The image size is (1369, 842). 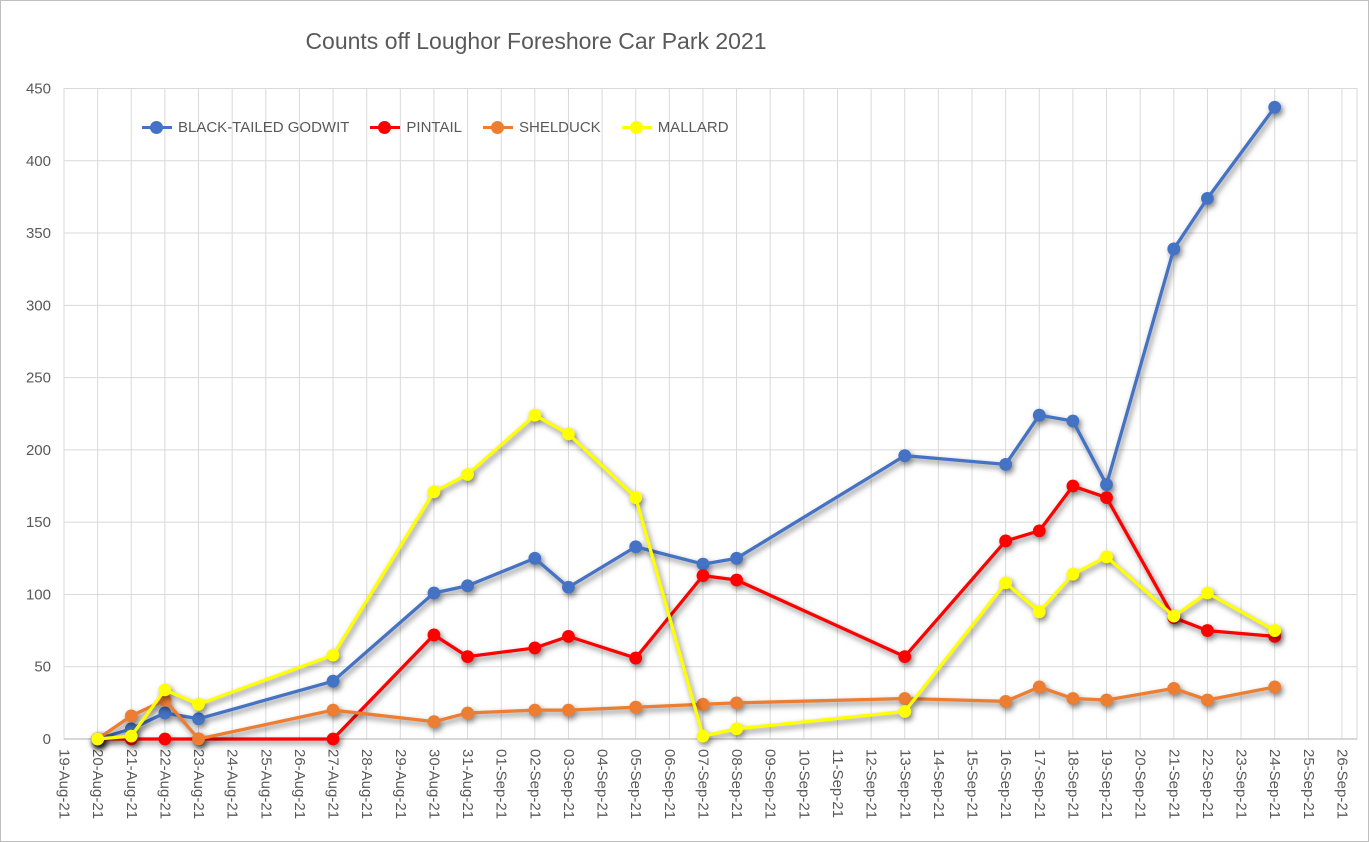 I want to click on y-axis-label: 350, so click(x=38, y=233).